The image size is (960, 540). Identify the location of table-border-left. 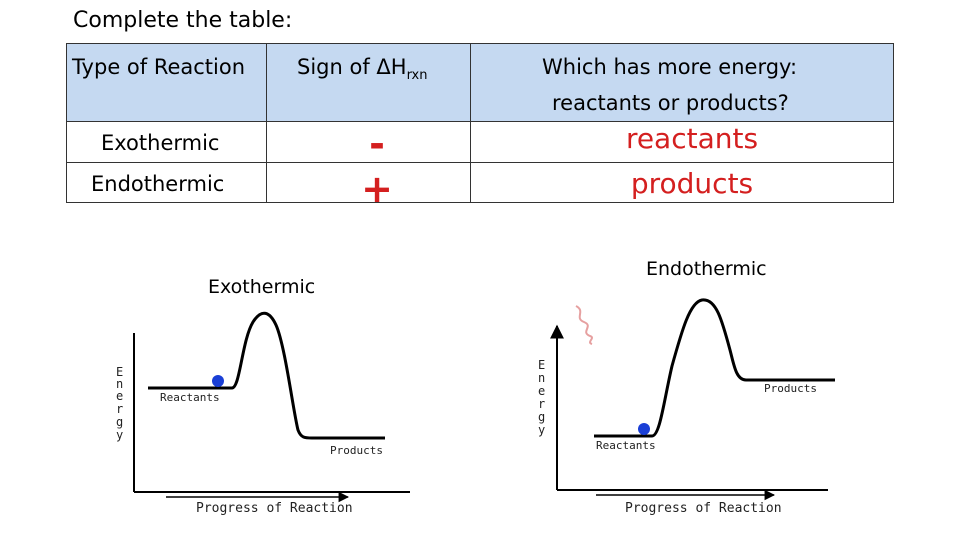
(66, 123).